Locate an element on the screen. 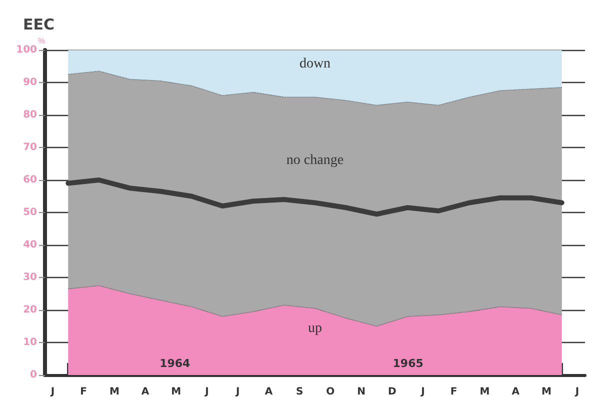 This screenshot has height=419, width=599. y-tick-label: 20 is located at coordinates (30, 310).